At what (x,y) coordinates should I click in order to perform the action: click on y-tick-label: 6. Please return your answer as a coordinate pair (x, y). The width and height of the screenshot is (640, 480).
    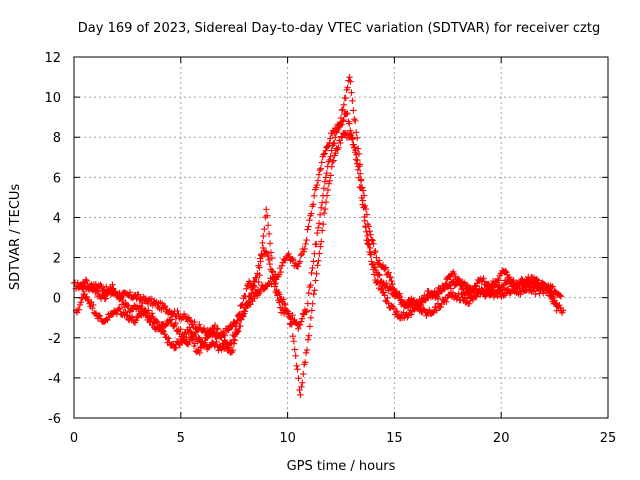
    Looking at the image, I should click on (57, 178).